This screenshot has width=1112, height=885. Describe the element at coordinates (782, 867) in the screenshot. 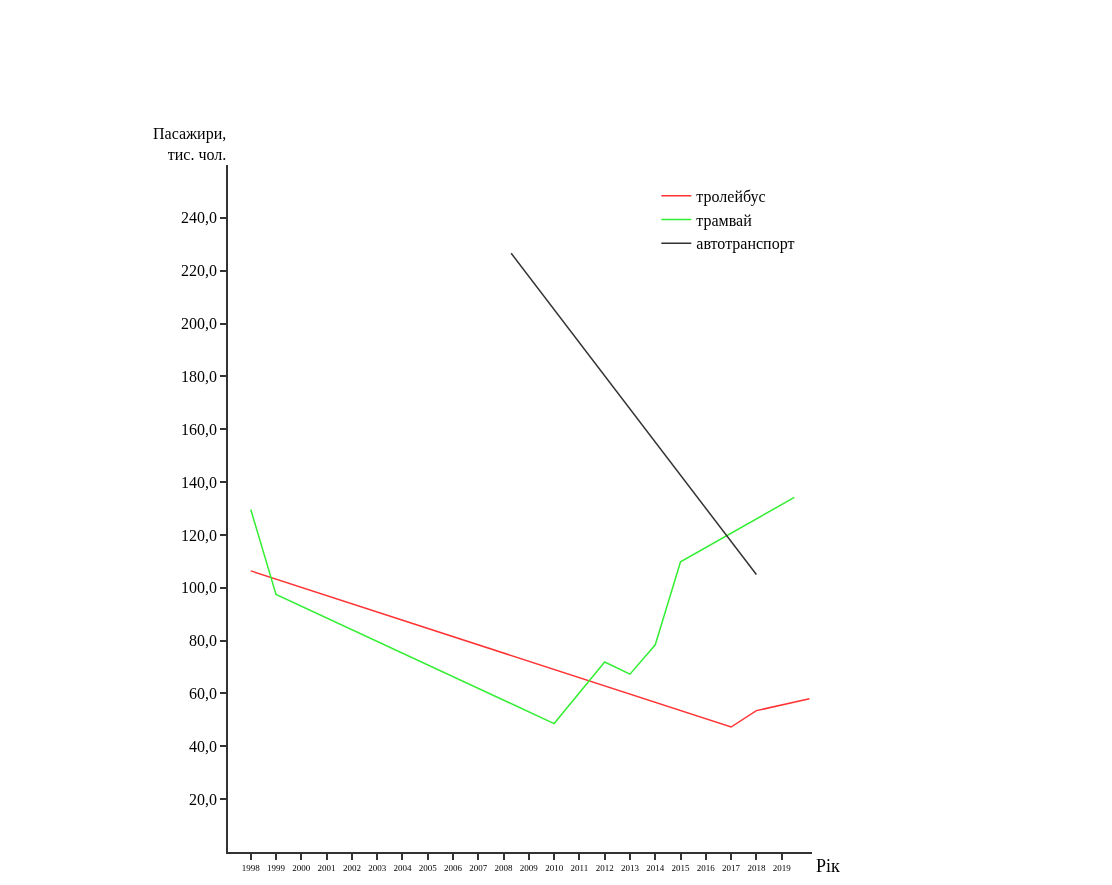

I see `x-tick-label: 2019` at that location.